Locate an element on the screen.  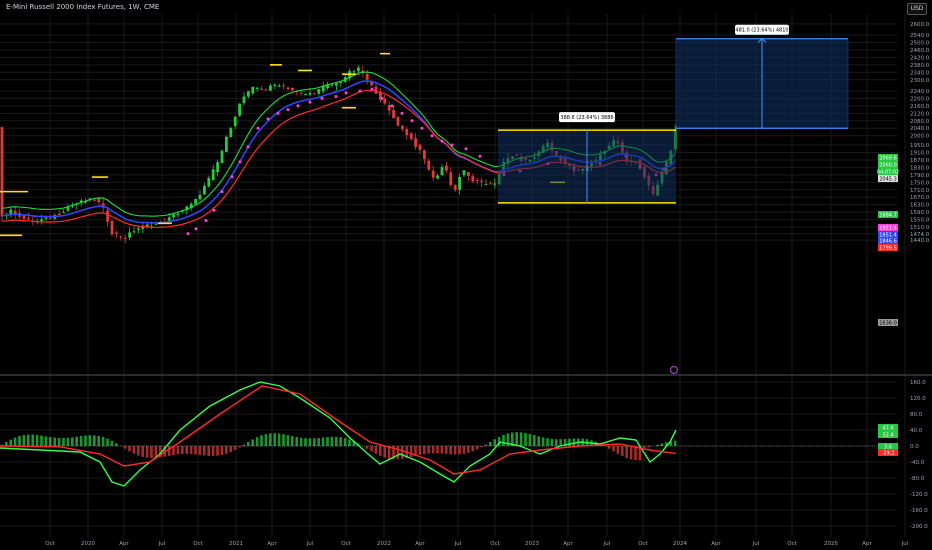
macd-value-label: 3.6 is located at coordinates (888, 448).